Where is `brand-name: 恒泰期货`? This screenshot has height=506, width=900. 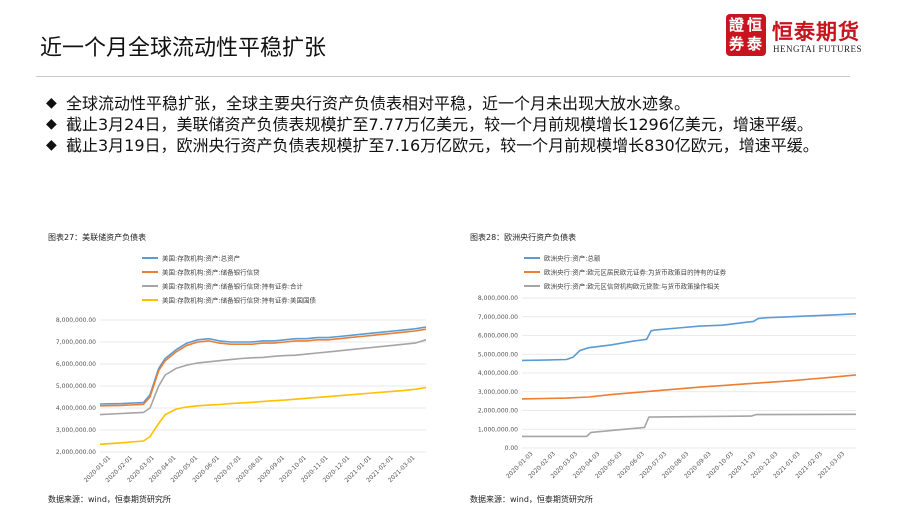
brand-name: 恒泰期货 is located at coordinates (816, 32).